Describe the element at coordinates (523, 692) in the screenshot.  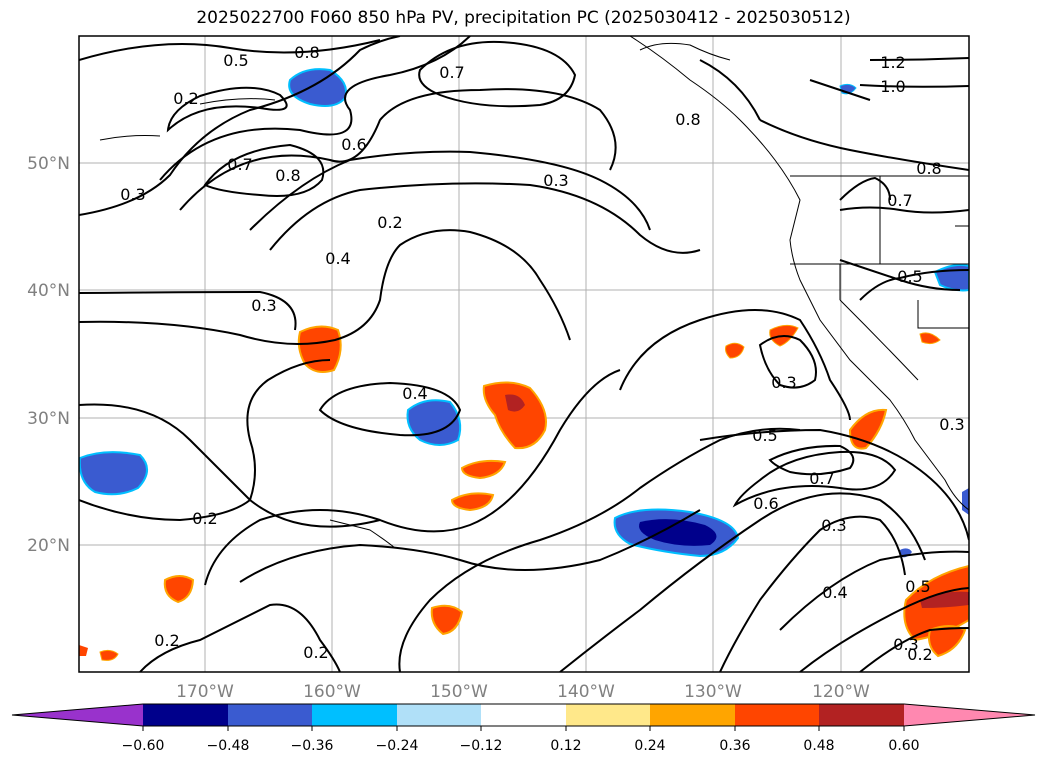
I see `longitude-labels: 170°W 160°W 150°W 140°W 130°W 120°W` at that location.